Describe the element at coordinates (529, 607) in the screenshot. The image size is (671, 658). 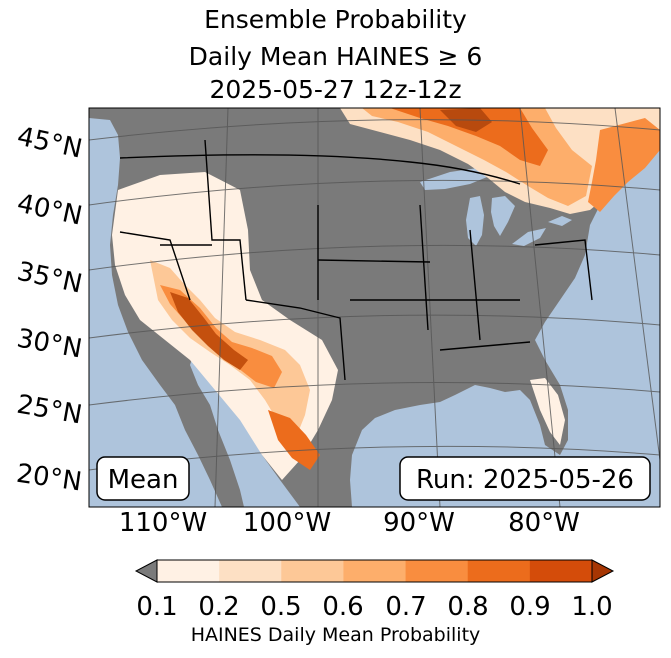
I see `colorbar-tick: 0.9` at that location.